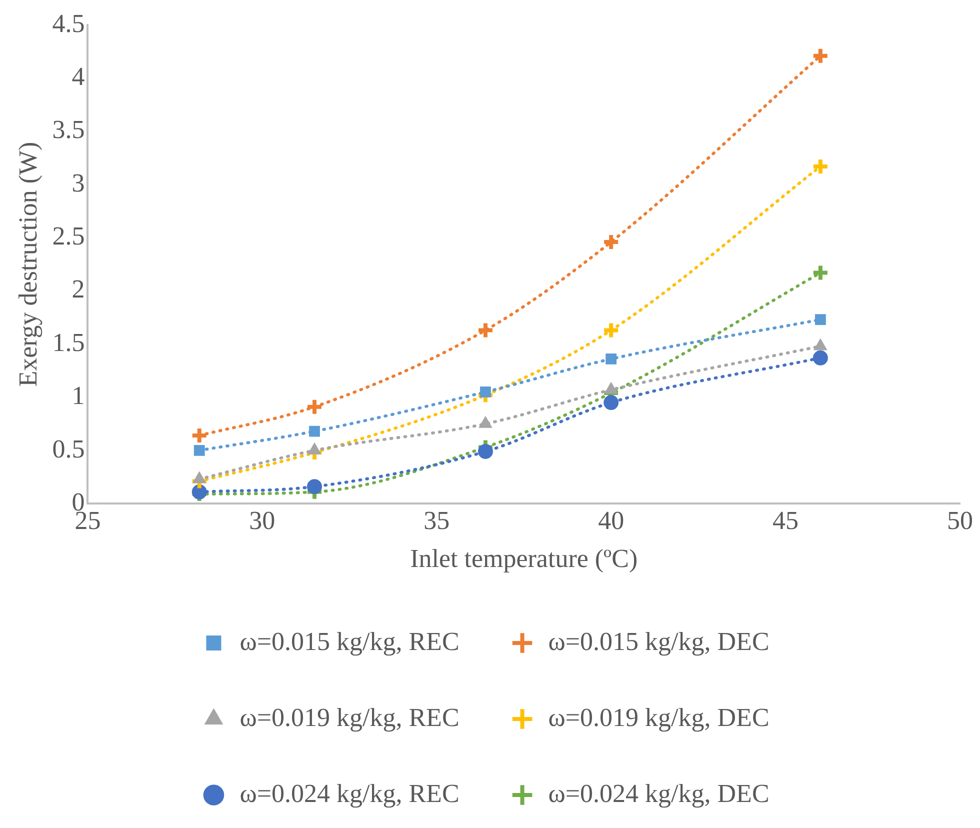 The image size is (980, 828). Describe the element at coordinates (659, 793) in the screenshot. I see `legend-label: ω=0.024 kg/kg, DEC` at that location.